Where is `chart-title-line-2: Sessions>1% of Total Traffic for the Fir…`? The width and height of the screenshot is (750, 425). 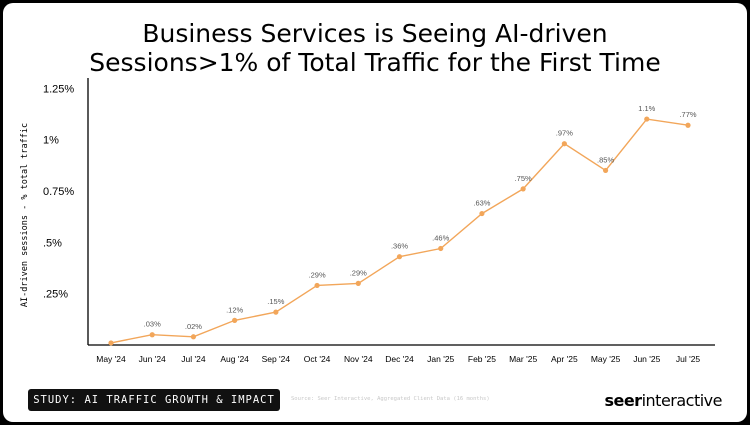 chart-title-line-2: Sessions>1% of Total Traffic for the Fir… is located at coordinates (375, 62).